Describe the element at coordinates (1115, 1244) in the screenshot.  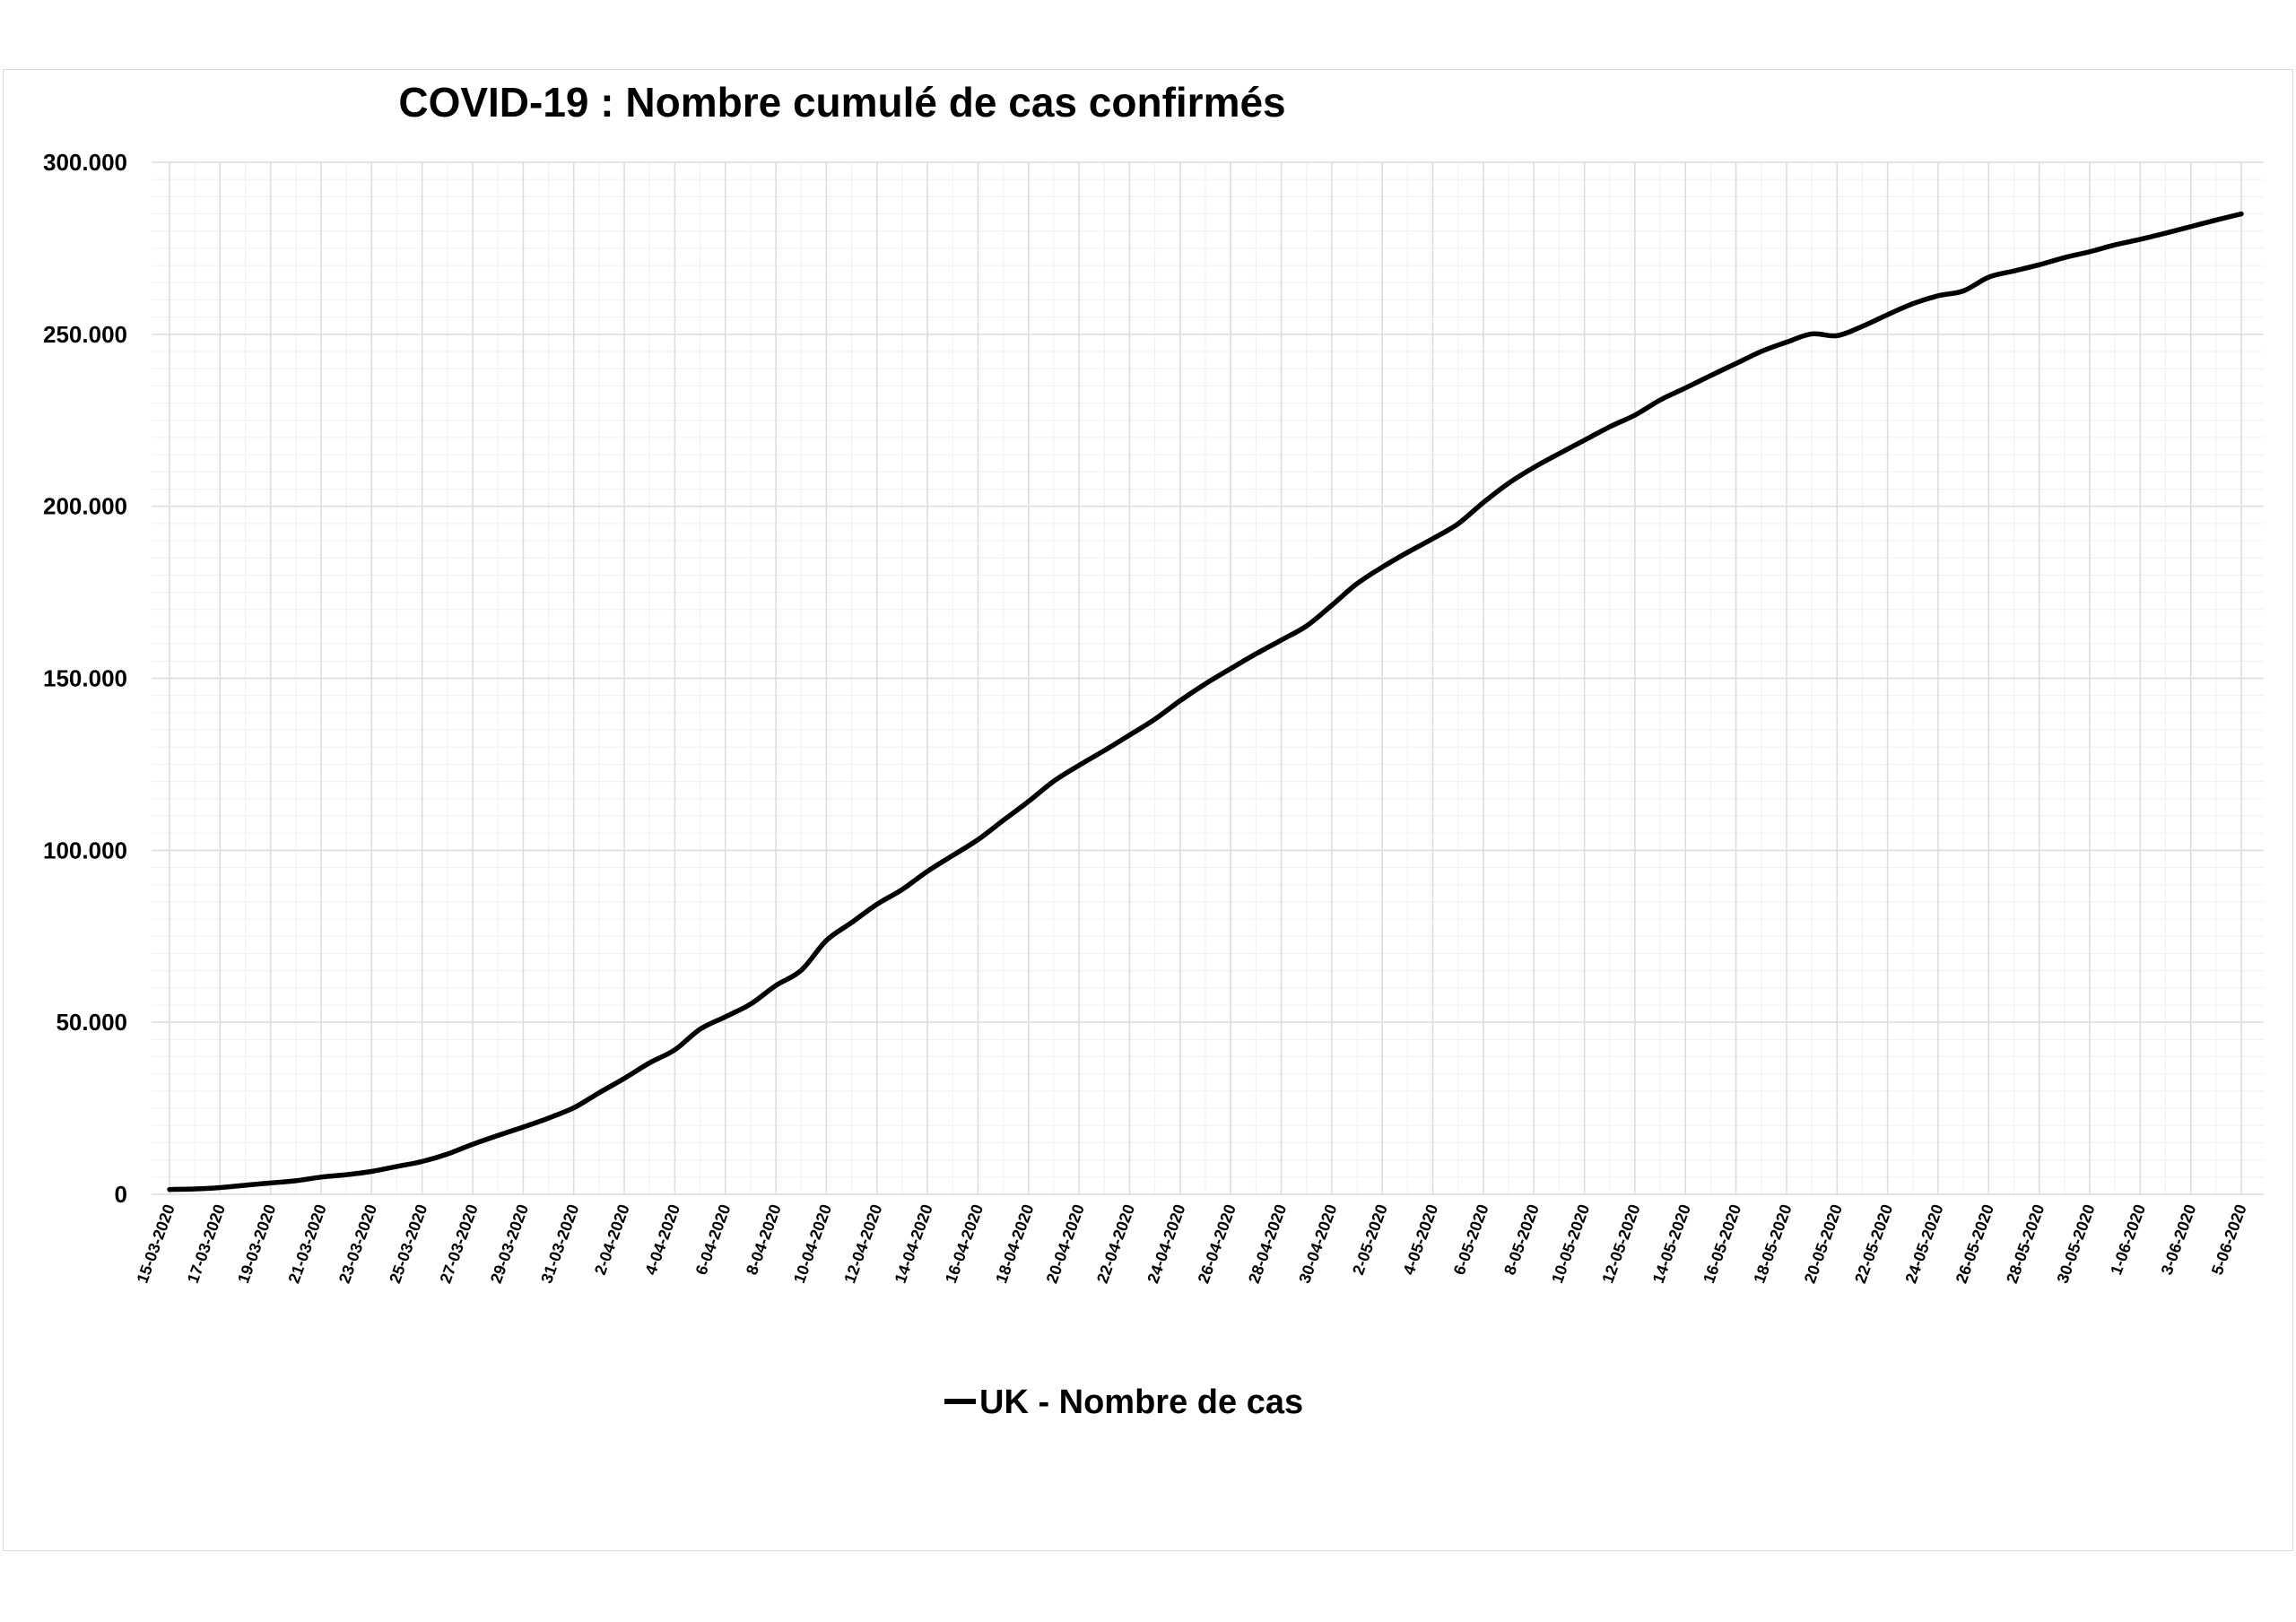
I see `x-tick-label: 22-04-2020` at that location.